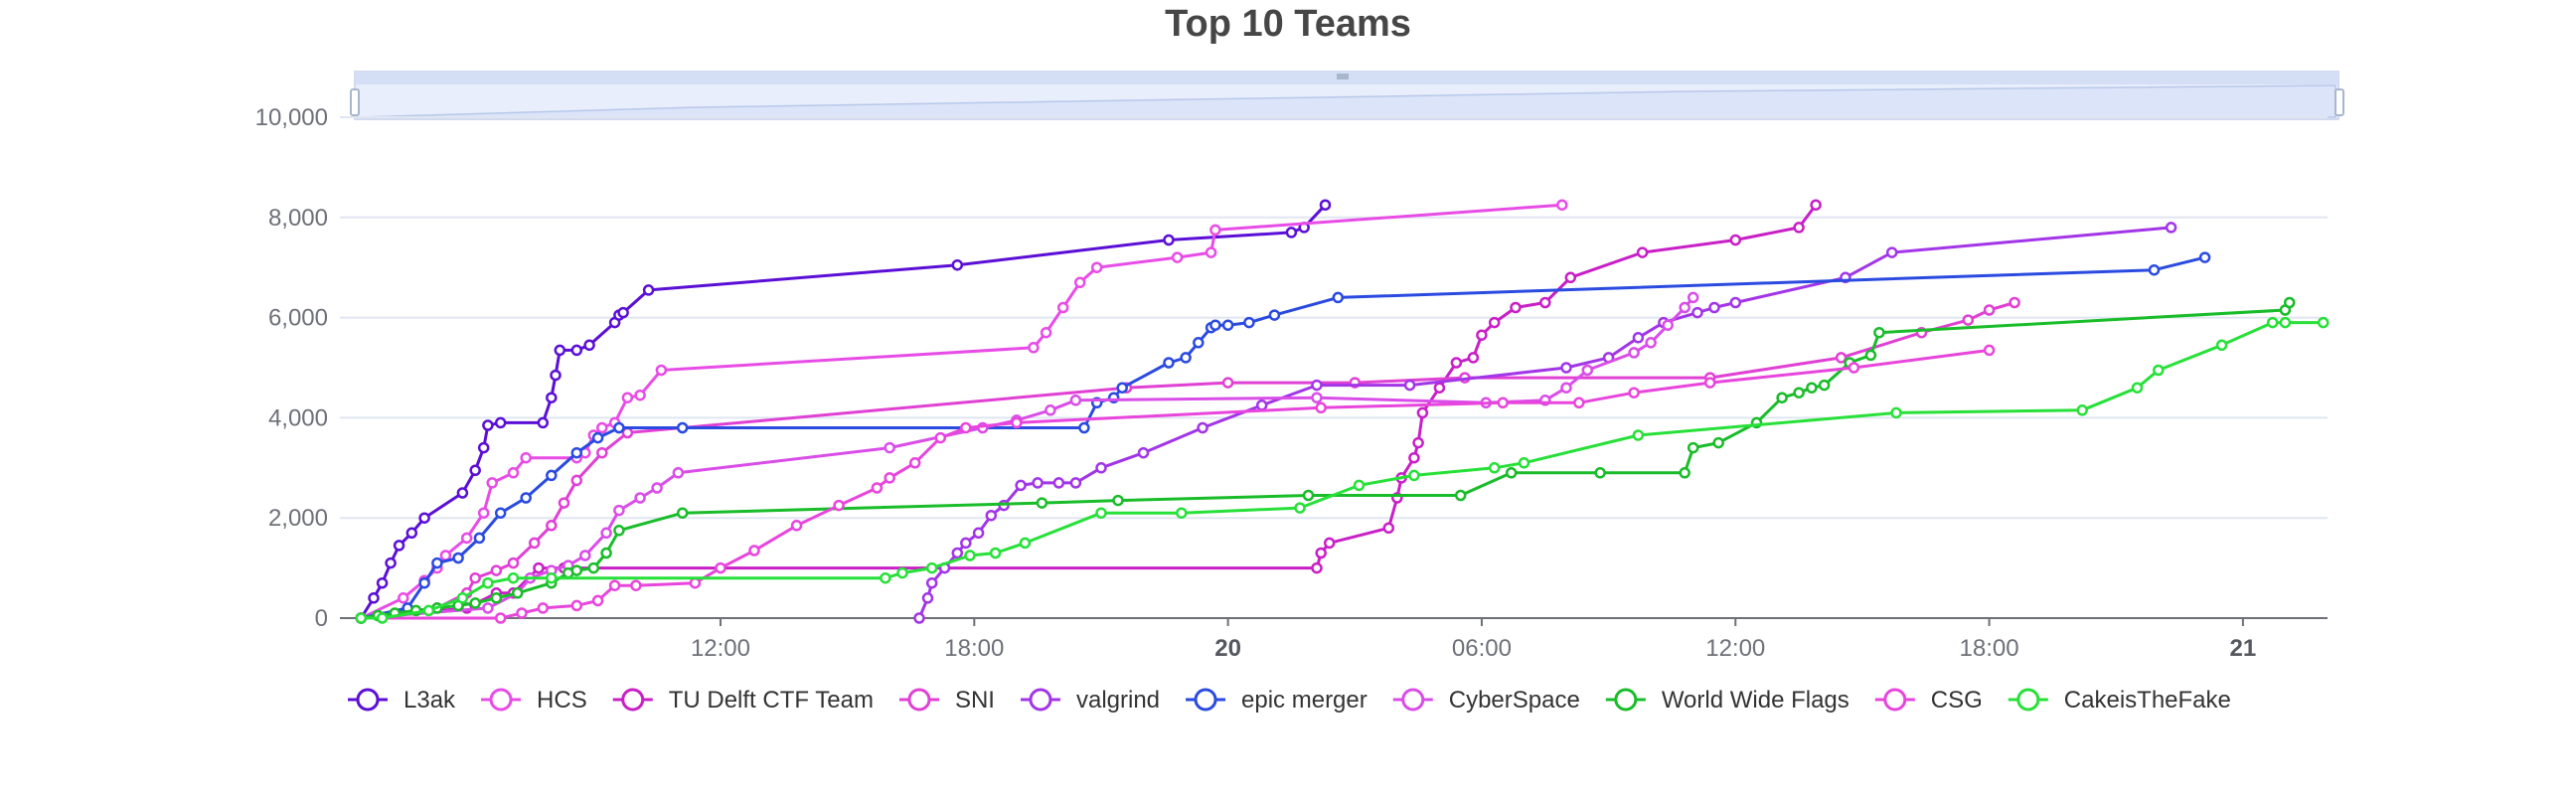 This screenshot has height=795, width=2576. Describe the element at coordinates (402, 700) in the screenshot. I see `legend-item: L3ak` at that location.